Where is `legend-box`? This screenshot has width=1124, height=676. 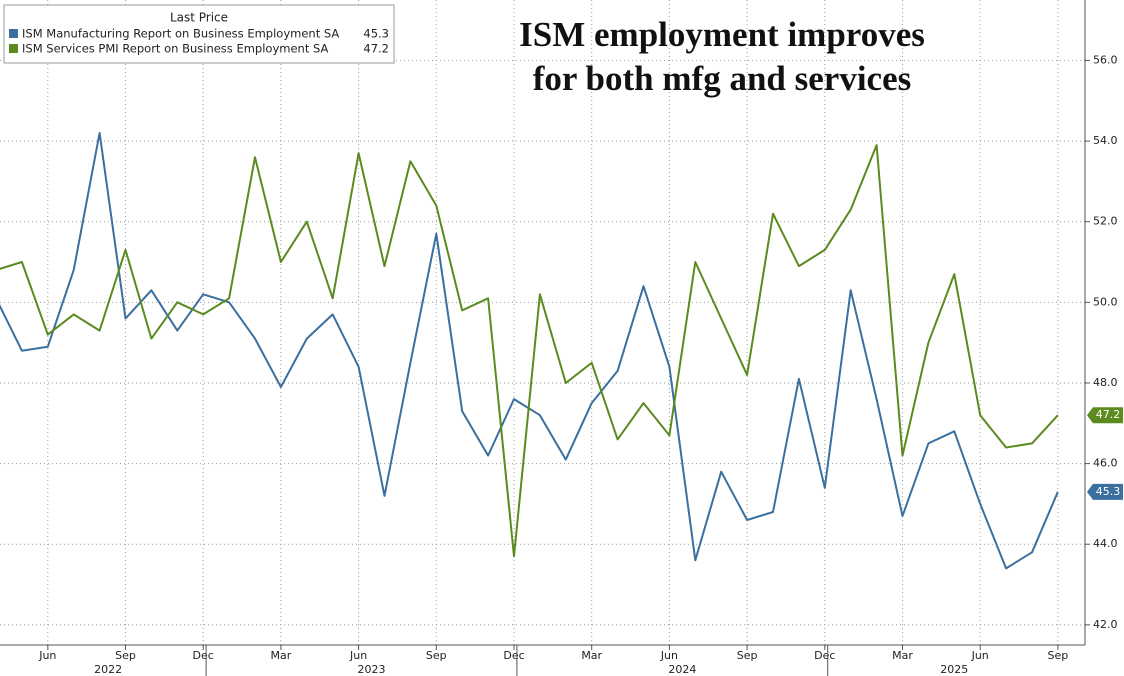 legend-box is located at coordinates (199, 34).